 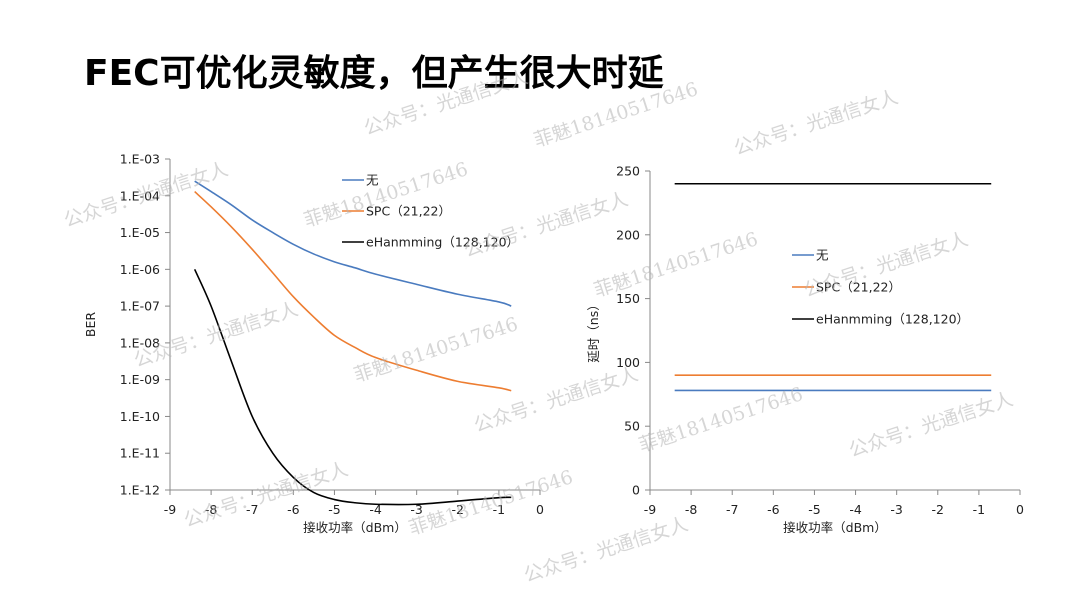 What do you see at coordinates (140, 416) in the screenshot?
I see `y-tick-label: 1.E-10` at bounding box center [140, 416].